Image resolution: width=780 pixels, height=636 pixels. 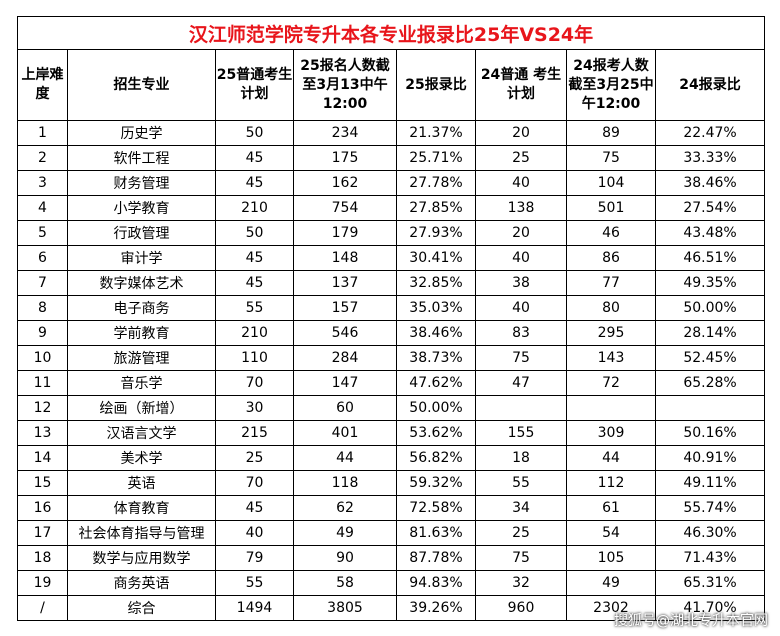 I want to click on cell-25-ratio: 25.71%, so click(x=436, y=158).